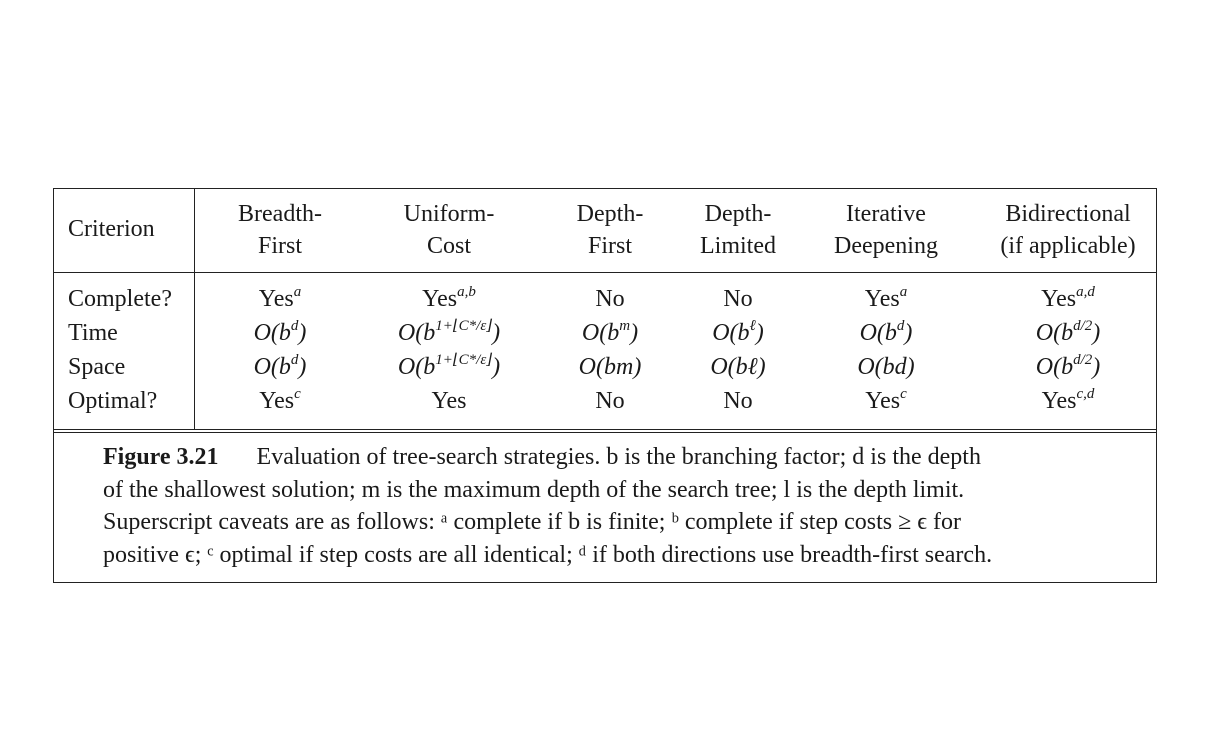 This screenshot has height=744, width=1209. I want to click on table-cell: Yesa,b, so click(449, 298).